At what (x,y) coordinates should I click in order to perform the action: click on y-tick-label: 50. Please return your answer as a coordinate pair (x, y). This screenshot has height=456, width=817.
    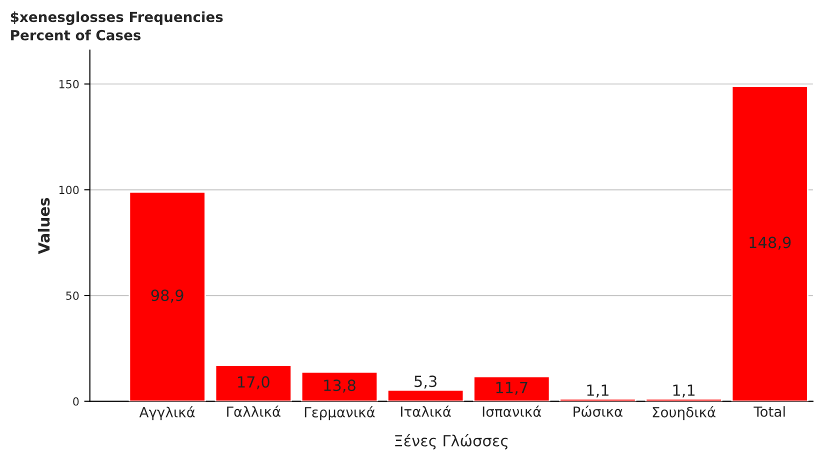
    Looking at the image, I should click on (72, 295).